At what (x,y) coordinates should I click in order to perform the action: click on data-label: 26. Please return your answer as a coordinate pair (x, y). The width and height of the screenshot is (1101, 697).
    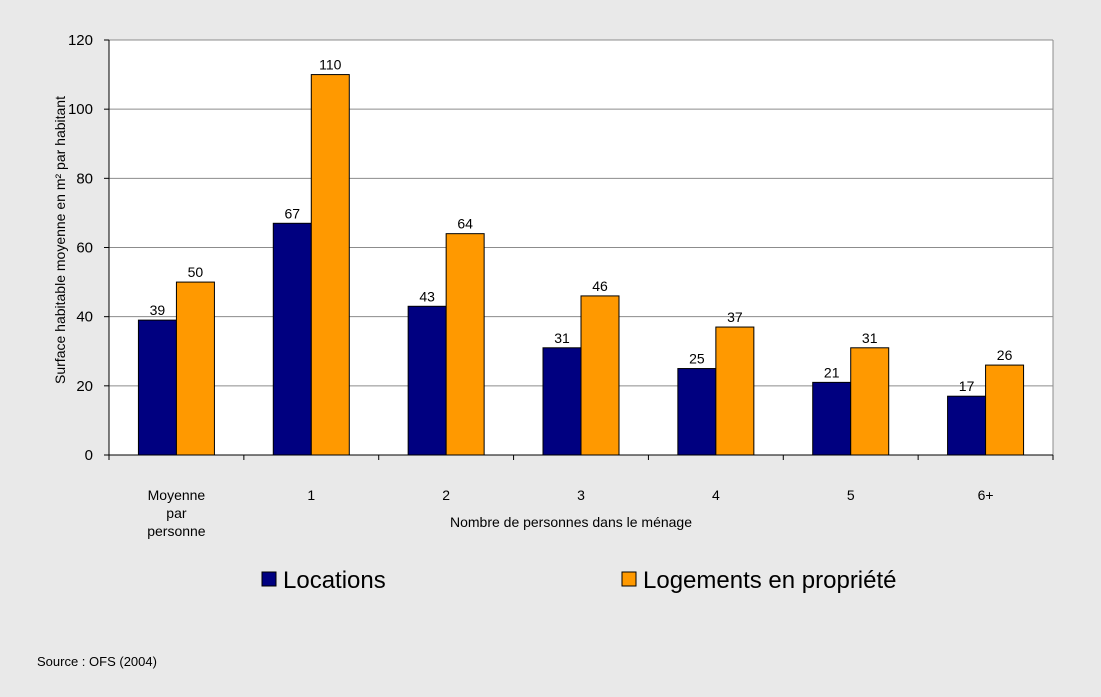
    Looking at the image, I should click on (1005, 355).